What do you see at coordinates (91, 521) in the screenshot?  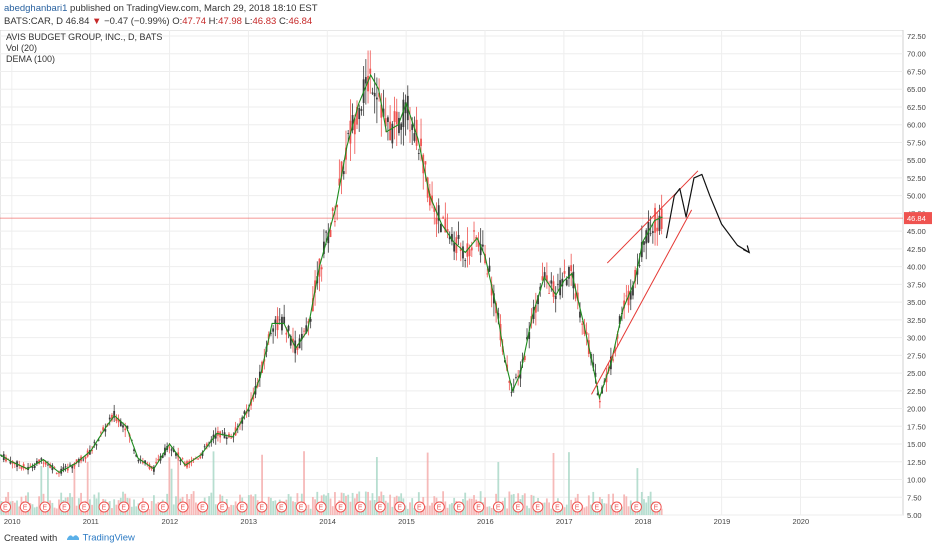 I see `time-tick-label: 2011` at bounding box center [91, 521].